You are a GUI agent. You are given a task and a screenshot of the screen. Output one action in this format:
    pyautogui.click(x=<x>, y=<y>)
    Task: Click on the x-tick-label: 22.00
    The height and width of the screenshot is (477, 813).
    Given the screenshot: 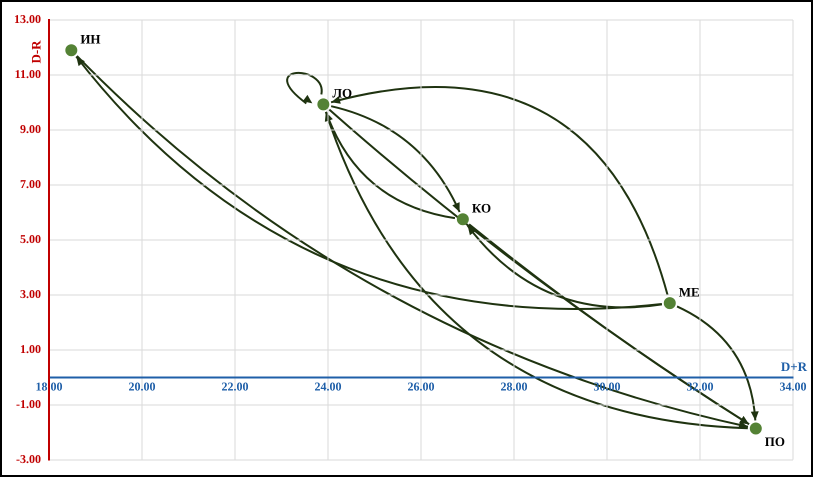 What is the action you would take?
    pyautogui.click(x=235, y=387)
    